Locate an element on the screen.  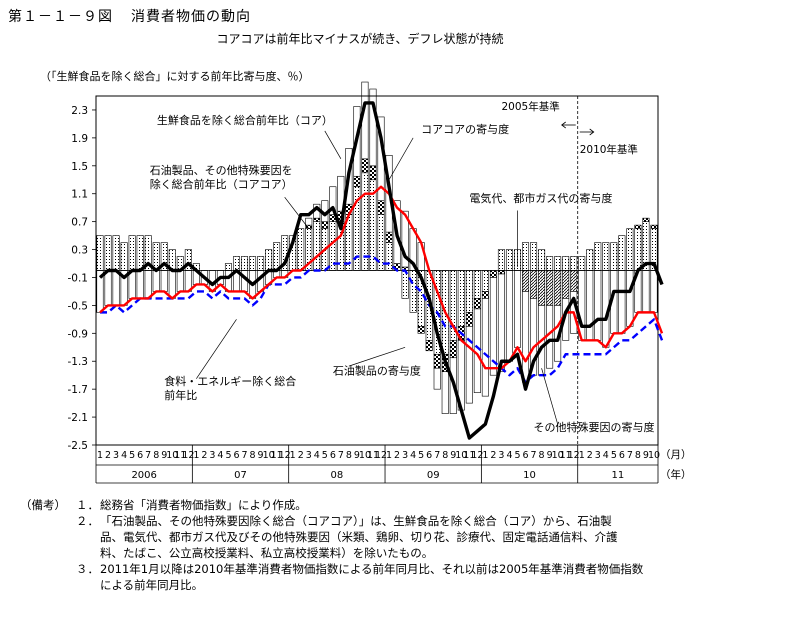
note-line: 料、たばこ、公立高校授業料、私立高校授業料）を除いたもの。 is located at coordinates (267, 553).